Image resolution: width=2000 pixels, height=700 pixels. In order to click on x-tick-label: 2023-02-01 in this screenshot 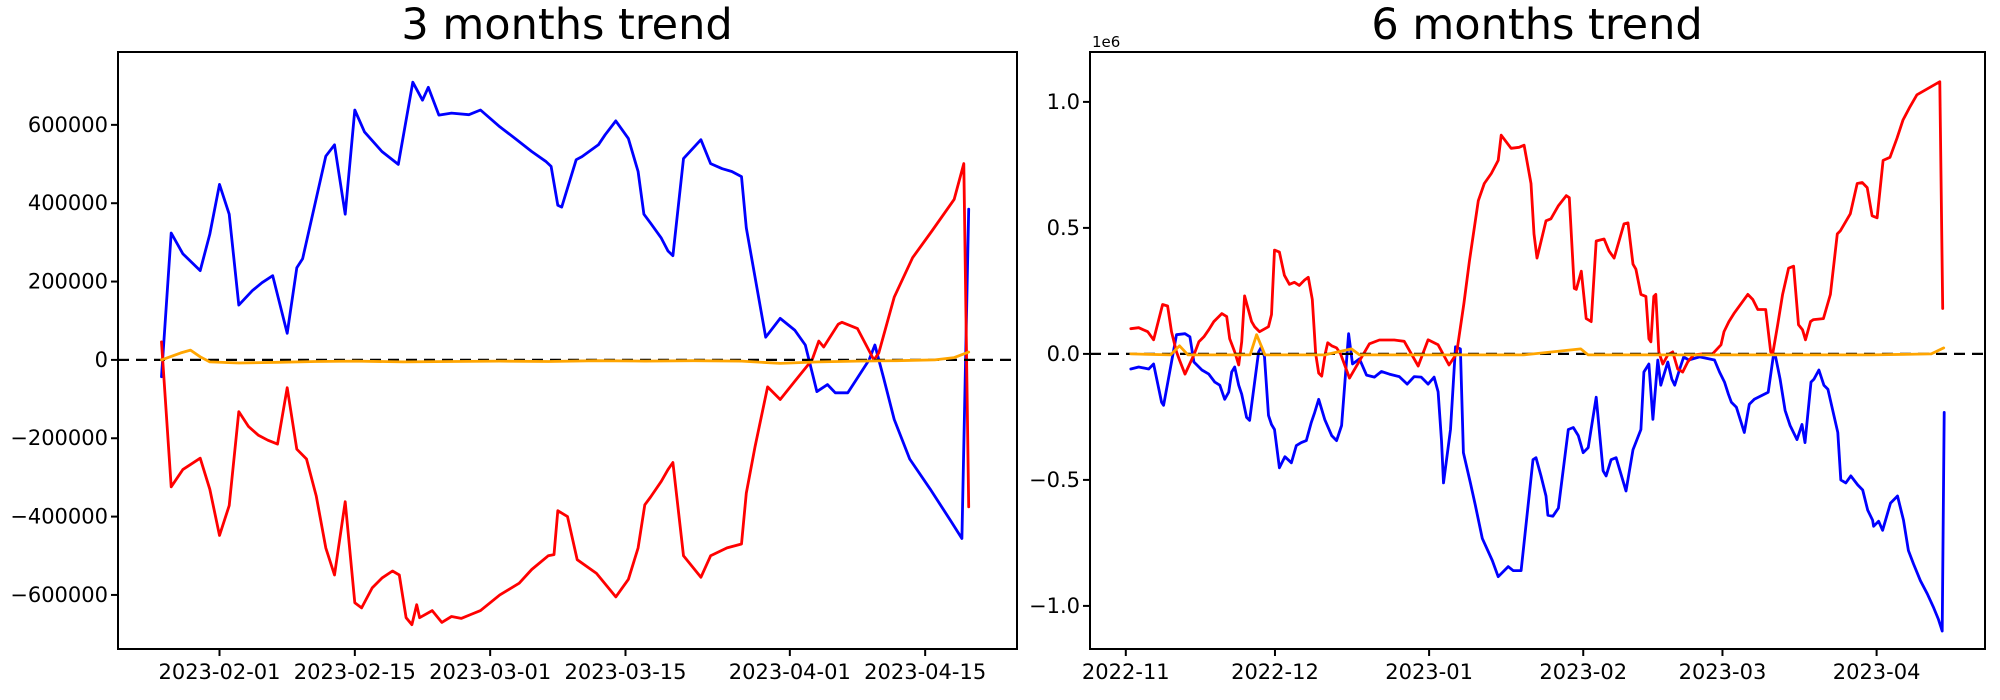, I will do `click(219, 672)`.